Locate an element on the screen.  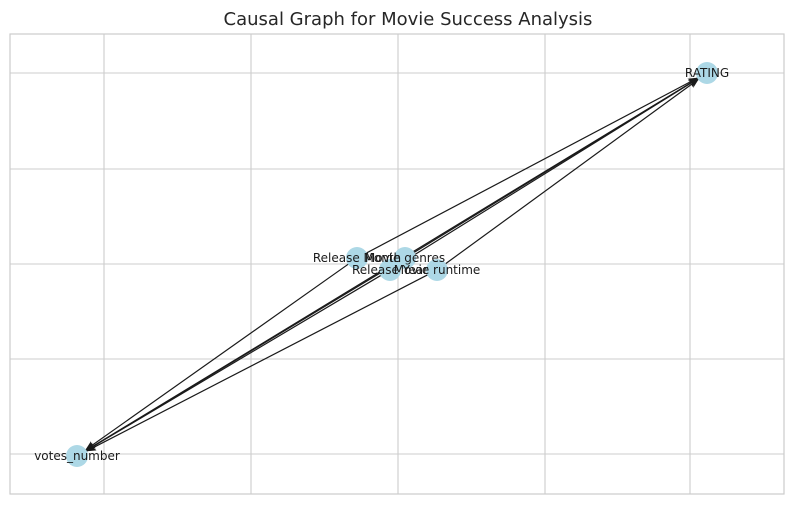
node-label-release-year: Release Year is located at coordinates (390, 270).